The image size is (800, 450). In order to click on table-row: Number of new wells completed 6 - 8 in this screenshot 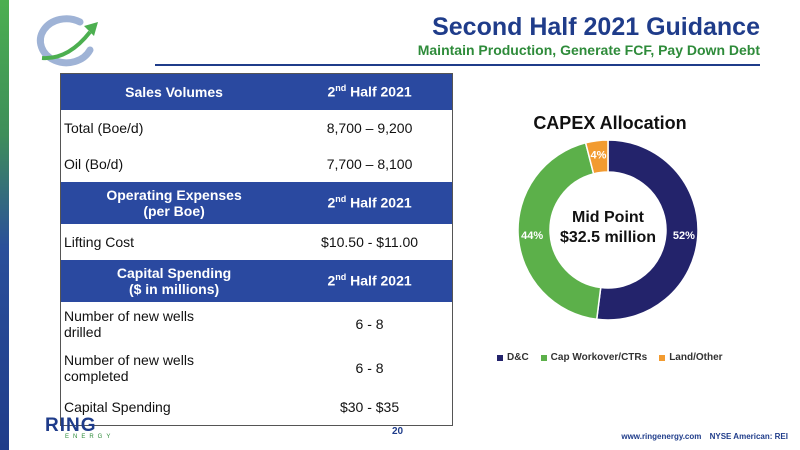, I will do `click(257, 368)`.